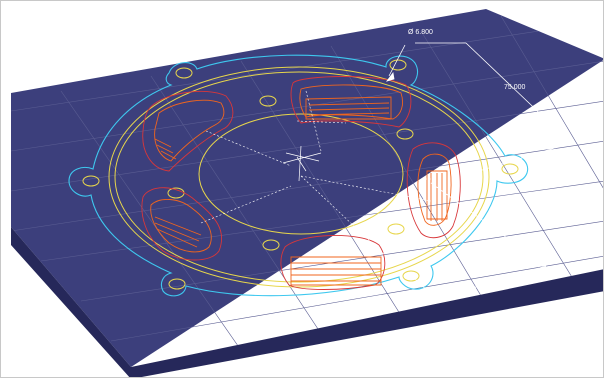 The width and height of the screenshot is (604, 378). Describe the element at coordinates (494, 285) in the screenshot. I see `dimension-label-horizontal: 45.000` at that location.